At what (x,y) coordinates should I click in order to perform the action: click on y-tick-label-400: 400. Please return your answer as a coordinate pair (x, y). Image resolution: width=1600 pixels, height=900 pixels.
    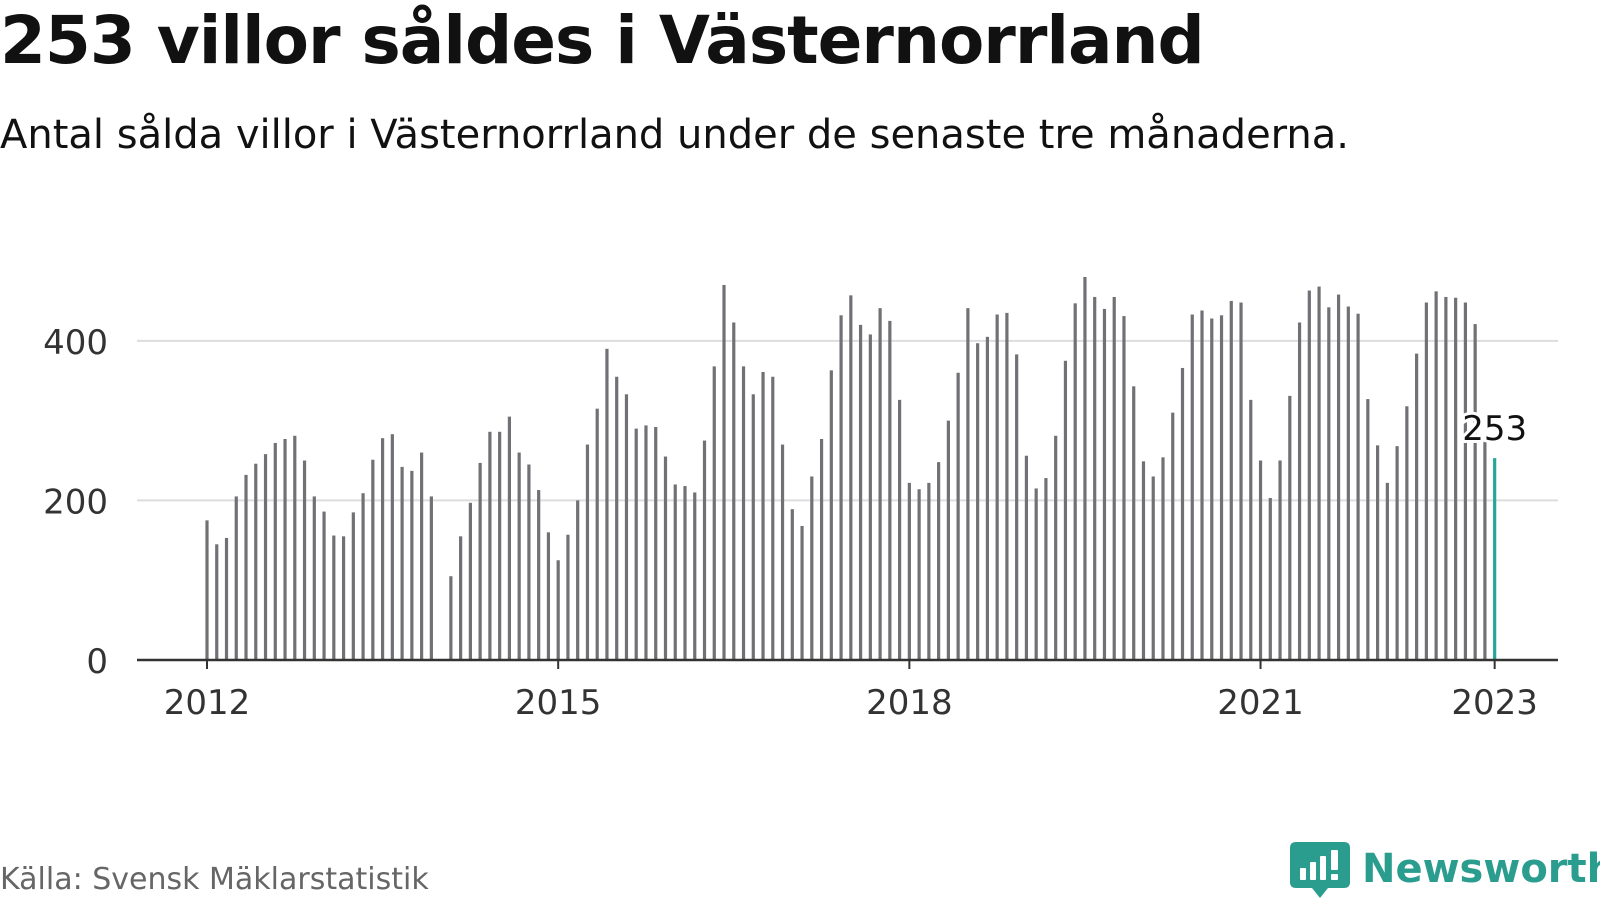
    Looking at the image, I should click on (75, 343).